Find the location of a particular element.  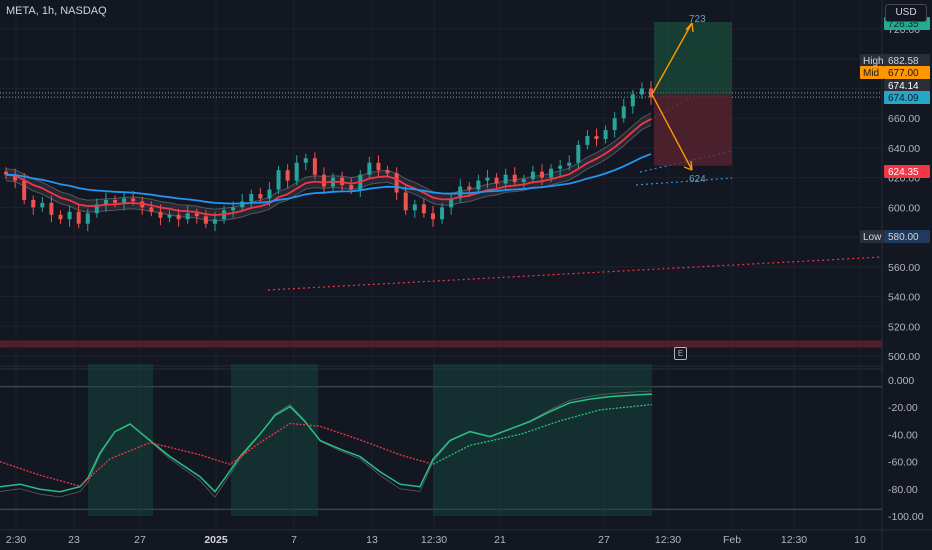

last-price-badge-bg is located at coordinates (907, 85).